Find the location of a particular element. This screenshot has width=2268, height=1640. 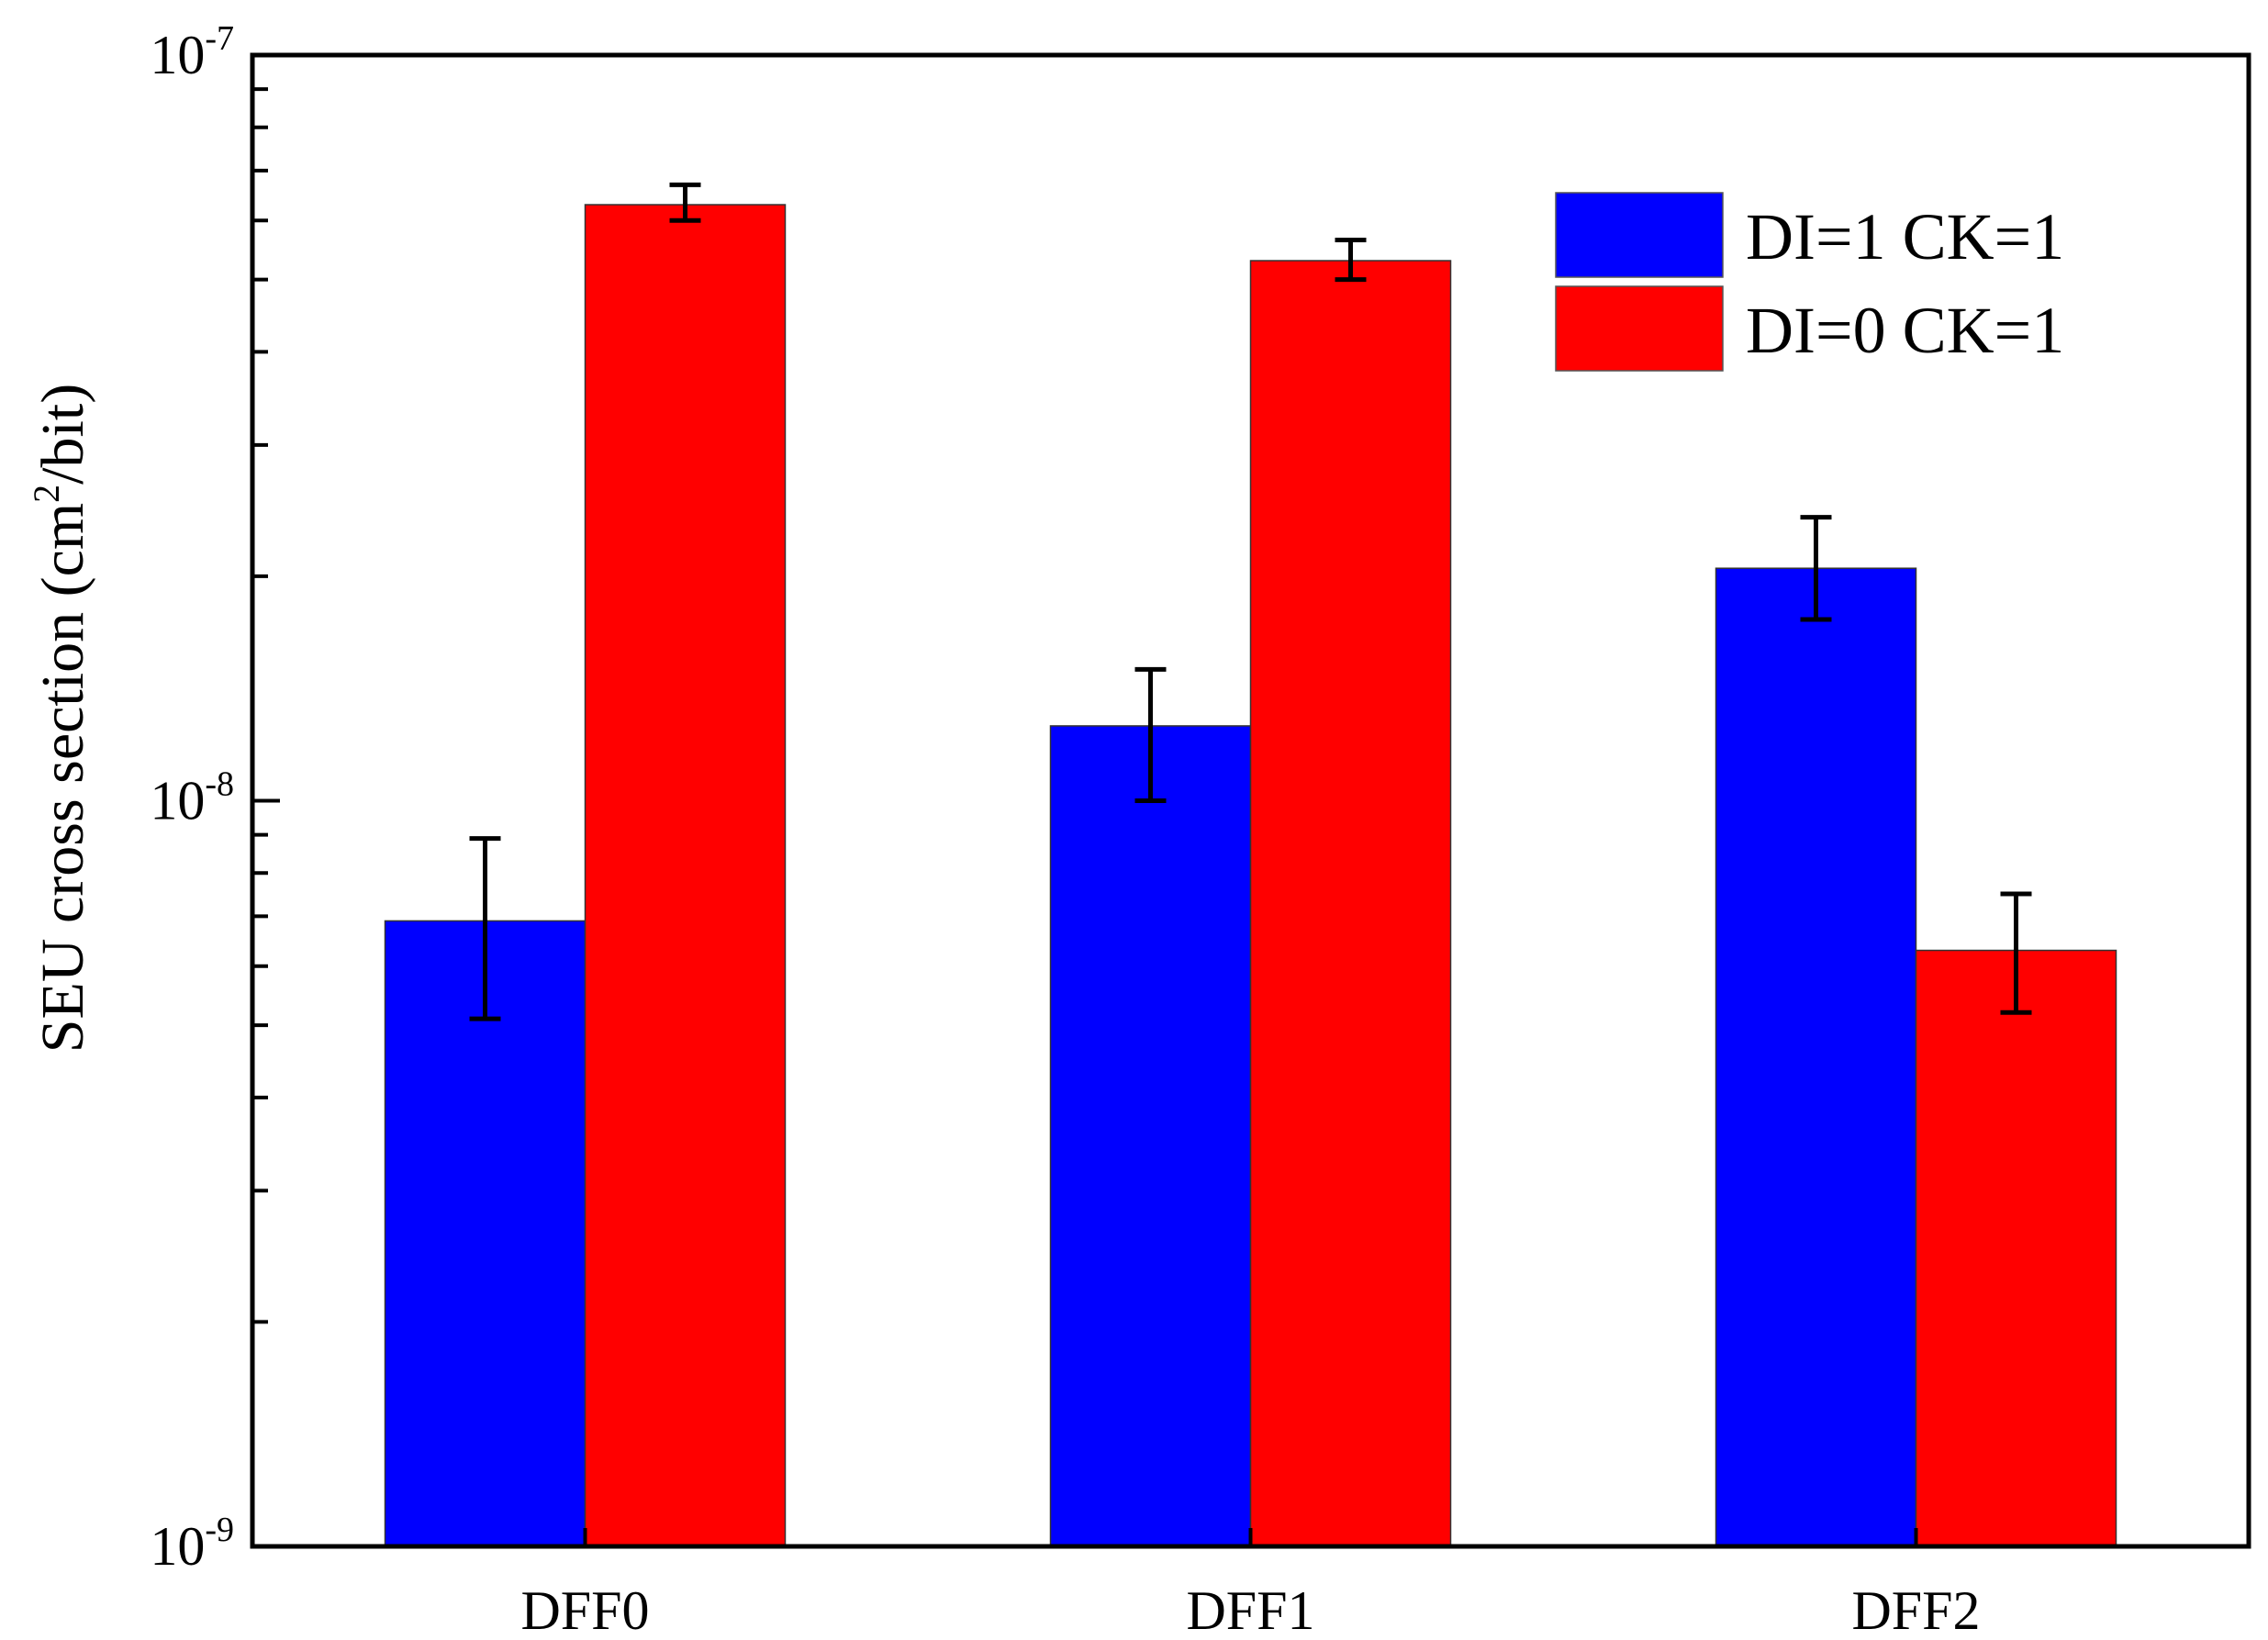

x-tick-label-dff2: DFF2 is located at coordinates (1915, 1610).